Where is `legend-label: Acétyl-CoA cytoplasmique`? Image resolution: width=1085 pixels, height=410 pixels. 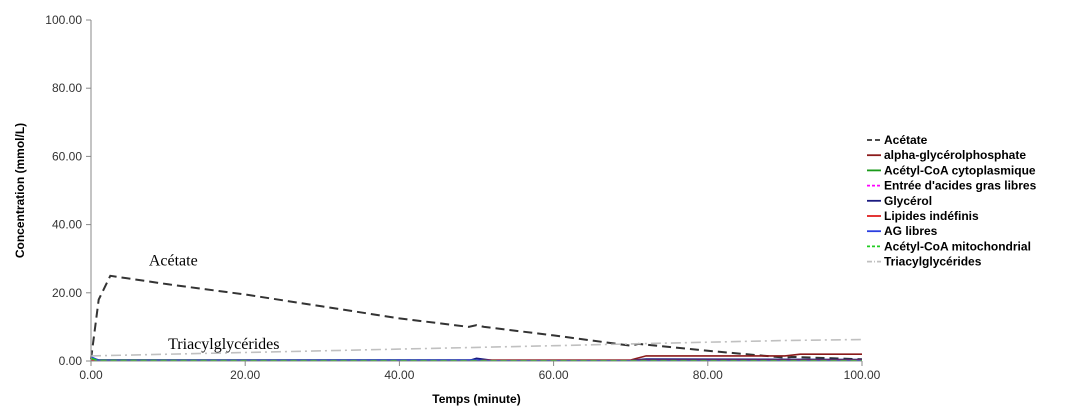
legend-label: Acétyl-CoA cytoplasmique is located at coordinates (960, 170).